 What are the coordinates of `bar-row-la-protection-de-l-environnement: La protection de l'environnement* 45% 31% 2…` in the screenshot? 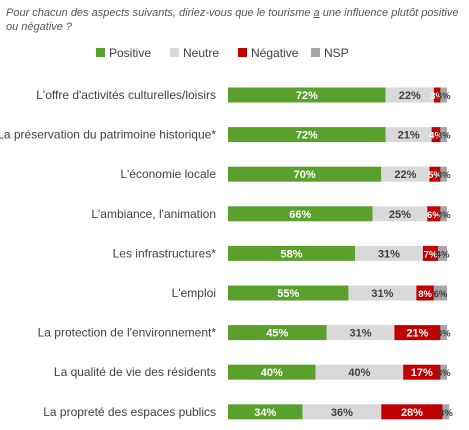 It's located at (244, 333).